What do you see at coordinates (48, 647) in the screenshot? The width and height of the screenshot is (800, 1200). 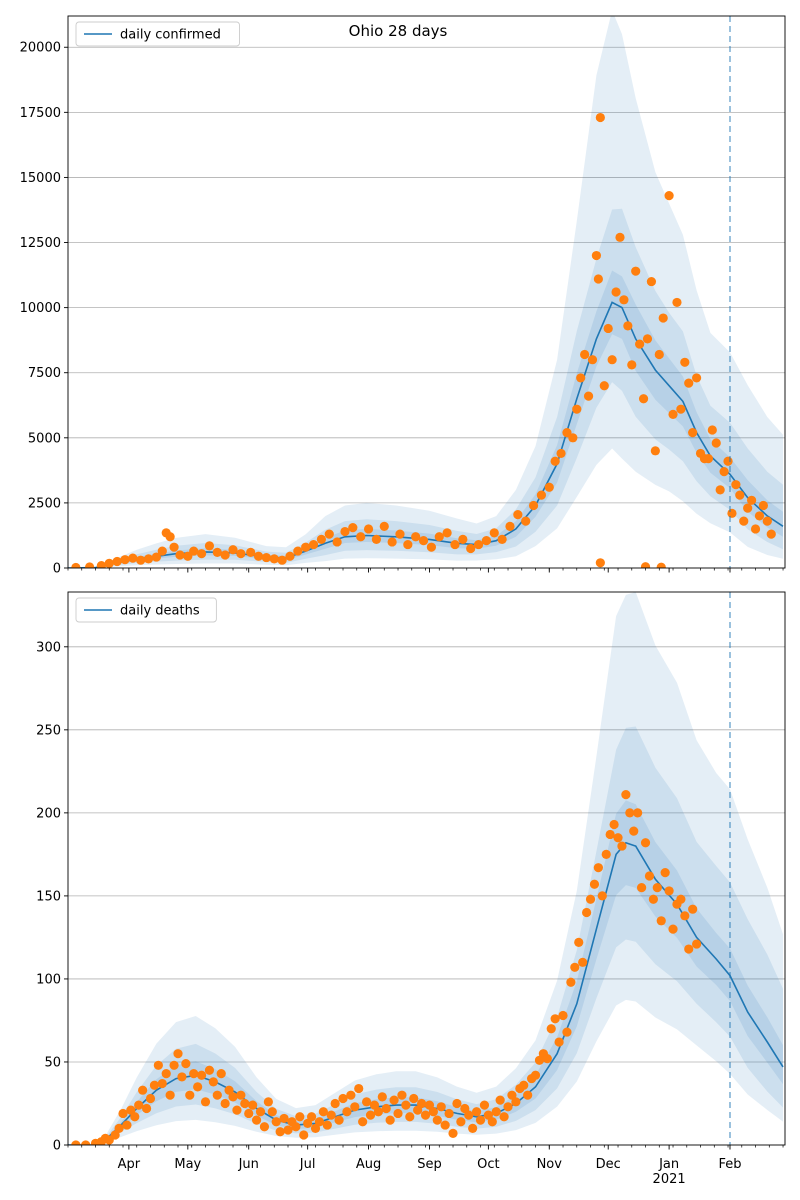 I see `y-tick-label: 300` at bounding box center [48, 647].